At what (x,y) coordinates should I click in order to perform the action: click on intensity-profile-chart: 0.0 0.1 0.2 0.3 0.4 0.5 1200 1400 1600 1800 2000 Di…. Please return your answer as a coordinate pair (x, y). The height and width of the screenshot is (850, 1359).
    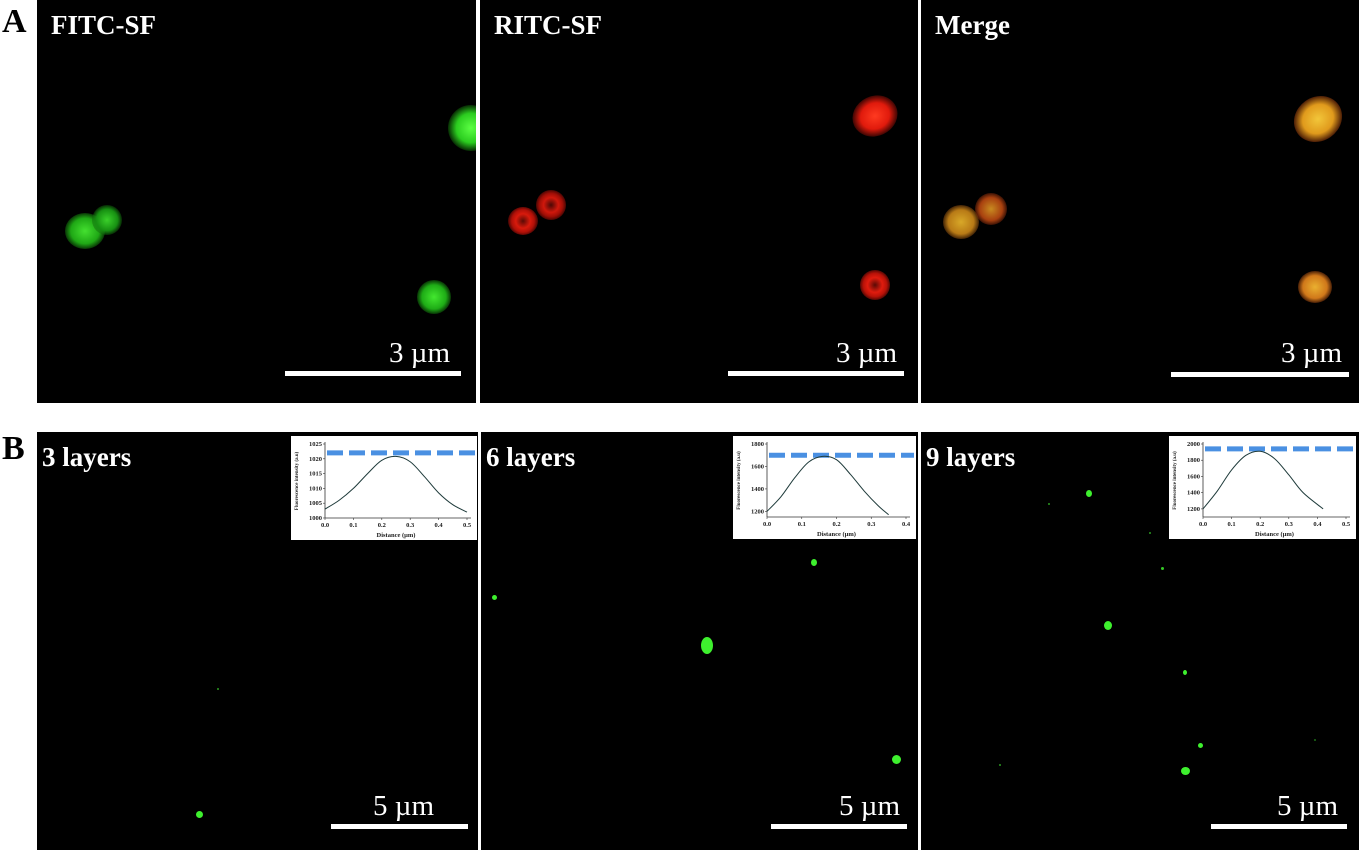
    Looking at the image, I should click on (1263, 489).